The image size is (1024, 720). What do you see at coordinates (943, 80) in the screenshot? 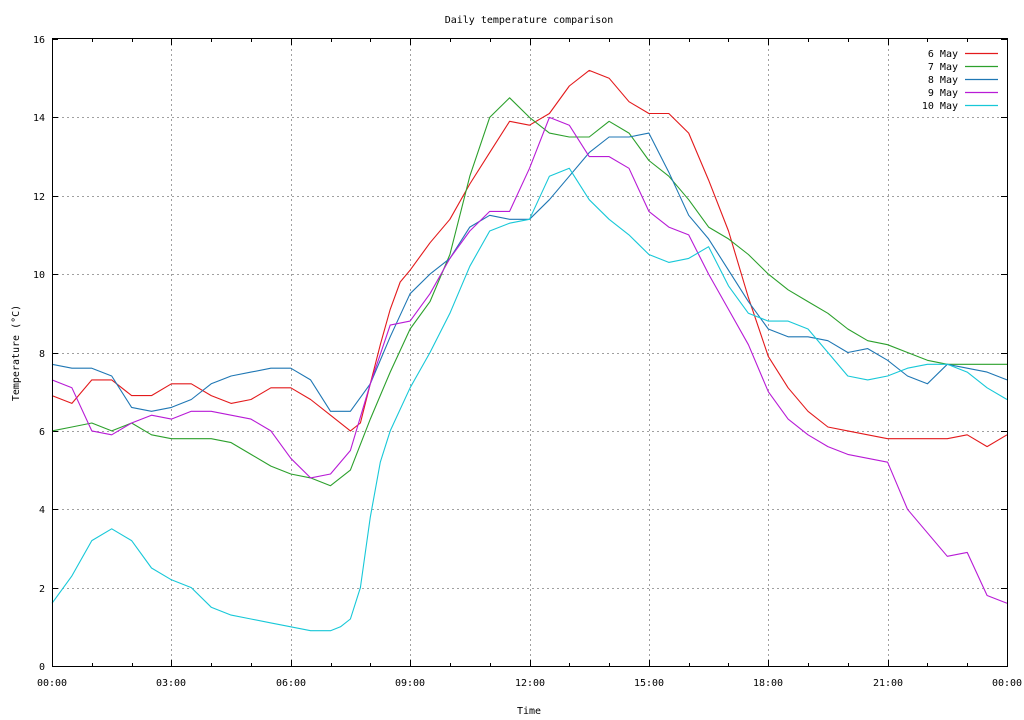
I see `legend-label-8-may: 8 May` at bounding box center [943, 80].